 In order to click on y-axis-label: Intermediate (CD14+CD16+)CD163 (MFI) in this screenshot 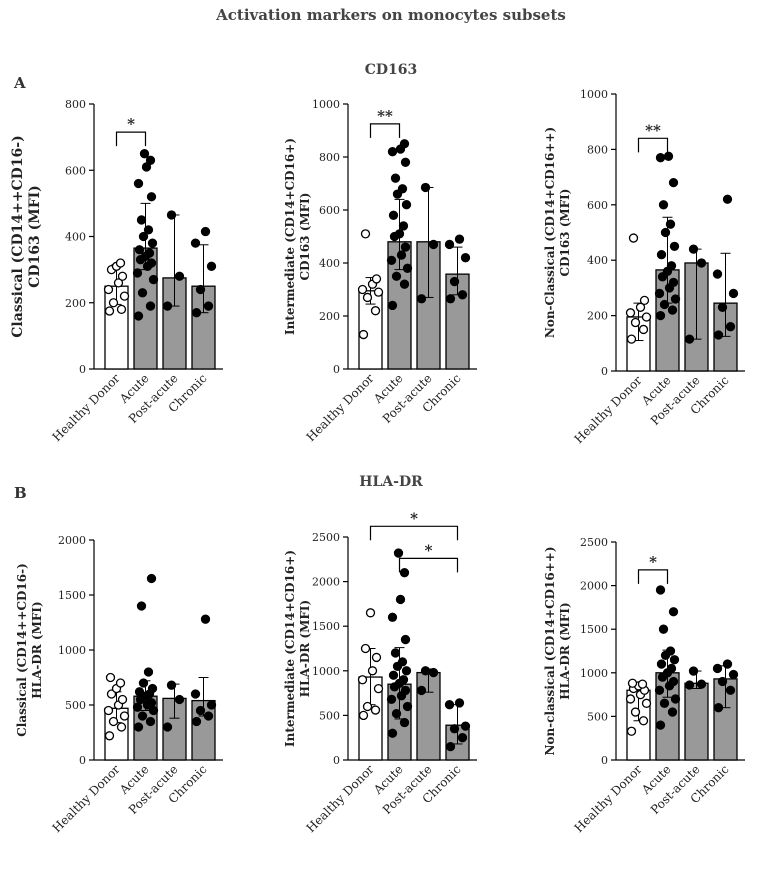, I will do `click(297, 236)`.